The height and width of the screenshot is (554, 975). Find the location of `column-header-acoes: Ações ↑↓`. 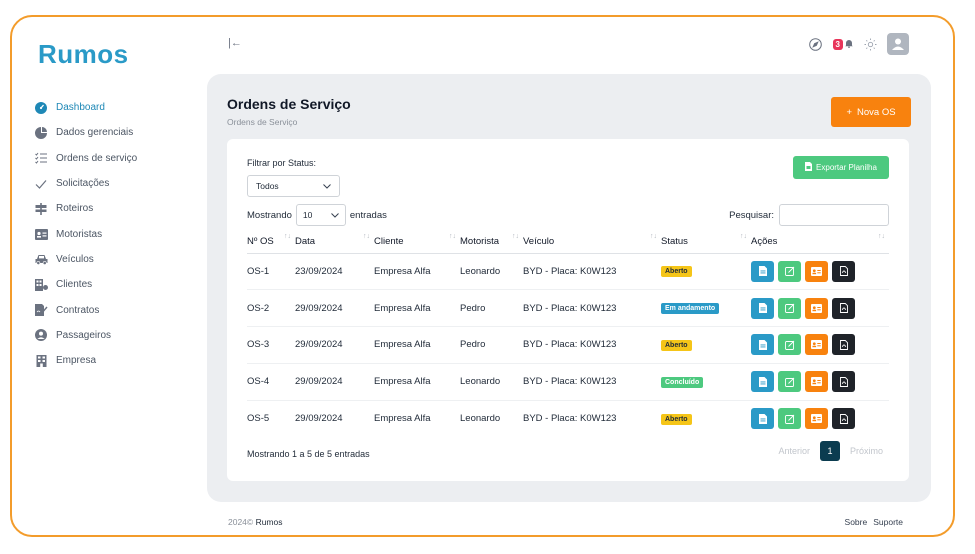

column-header-acoes: Ações ↑↓ is located at coordinates (820, 242).